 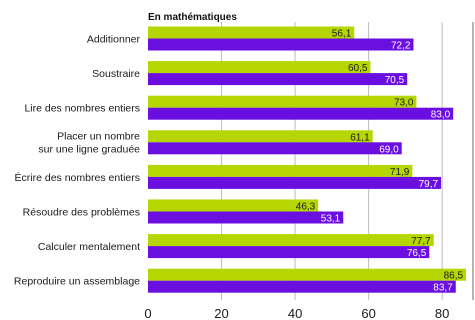 I want to click on bar-value-label: 79,7, so click(x=429, y=184).